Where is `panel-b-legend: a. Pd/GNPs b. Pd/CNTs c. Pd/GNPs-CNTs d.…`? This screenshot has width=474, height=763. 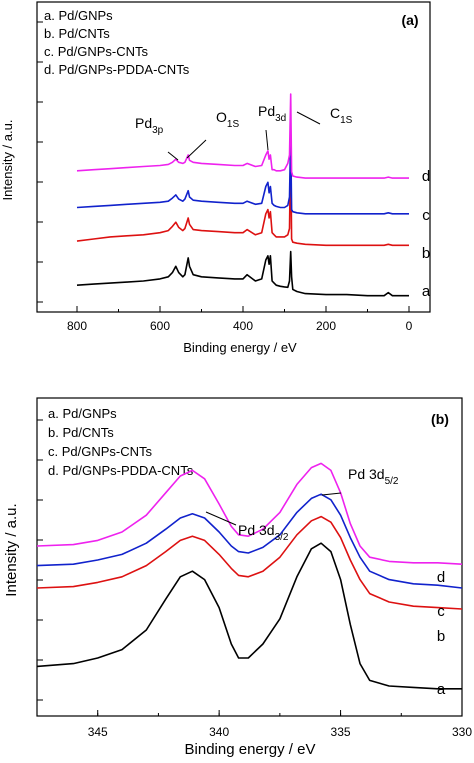 panel-b-legend: a. Pd/GNPs b. Pd/CNTs c. Pd/GNPs-CNTs d.… is located at coordinates (121, 442).